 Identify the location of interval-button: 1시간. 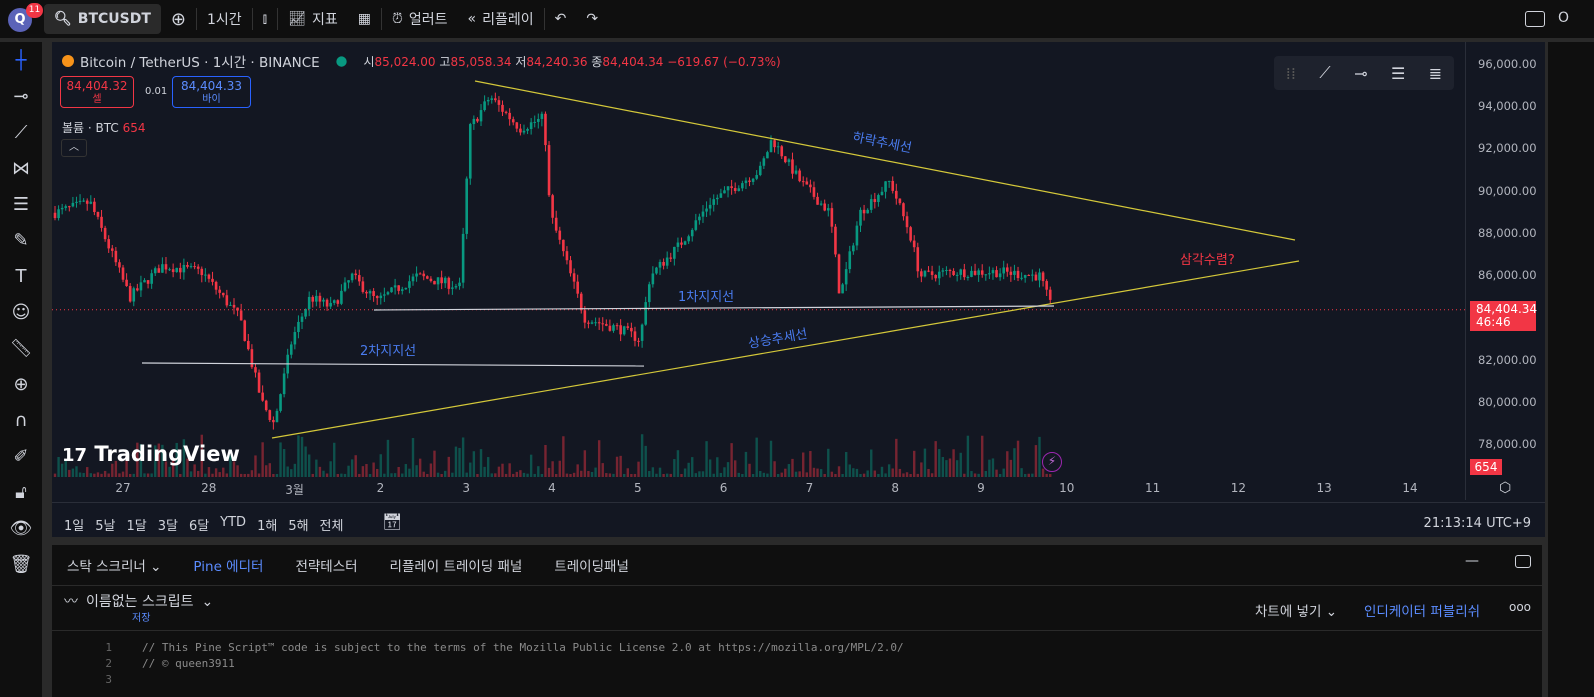
(224, 20).